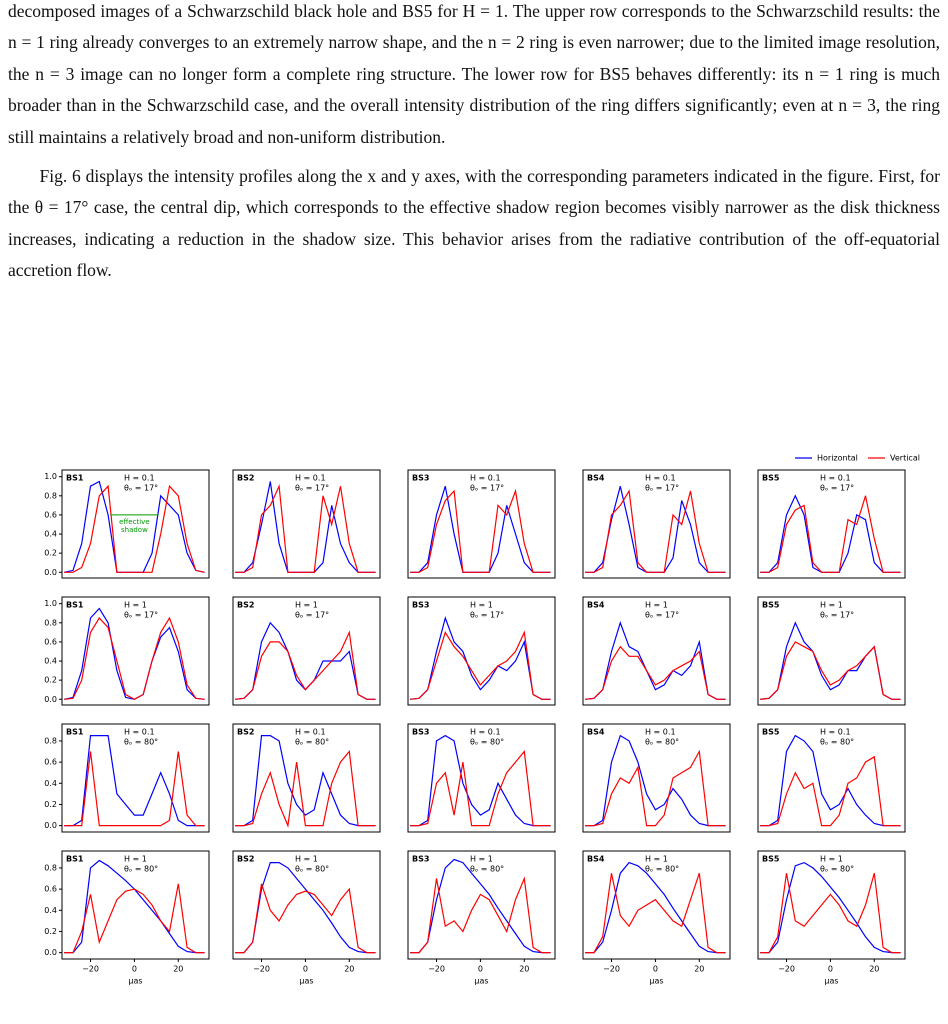 This screenshot has height=1024, width=948. What do you see at coordinates (50, 603) in the screenshot?
I see `y-tick-label: 1.0` at bounding box center [50, 603].